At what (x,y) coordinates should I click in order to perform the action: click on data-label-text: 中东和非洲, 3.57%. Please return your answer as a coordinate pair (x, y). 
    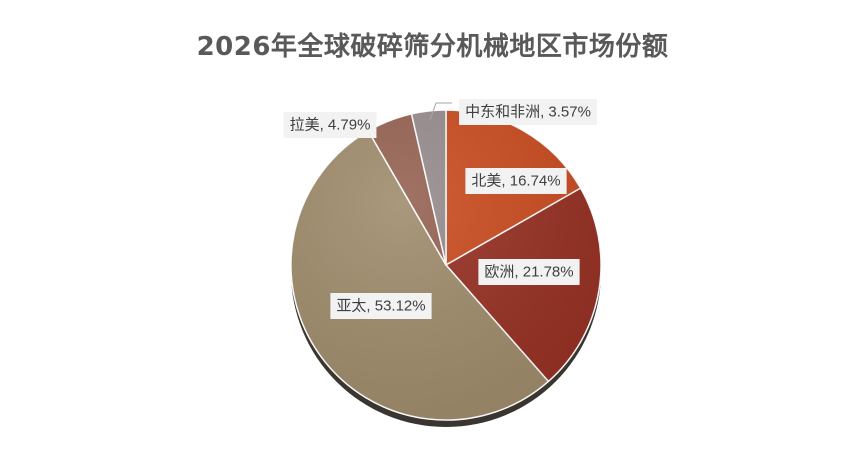
    Looking at the image, I should click on (528, 112).